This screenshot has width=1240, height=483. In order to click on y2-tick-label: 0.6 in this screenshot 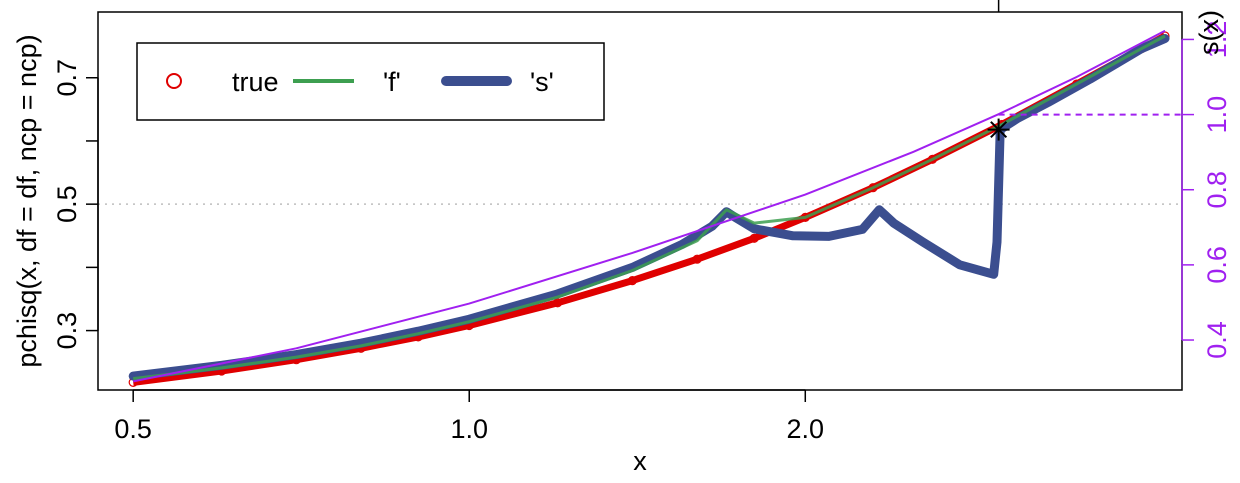, I will do `click(1217, 265)`.